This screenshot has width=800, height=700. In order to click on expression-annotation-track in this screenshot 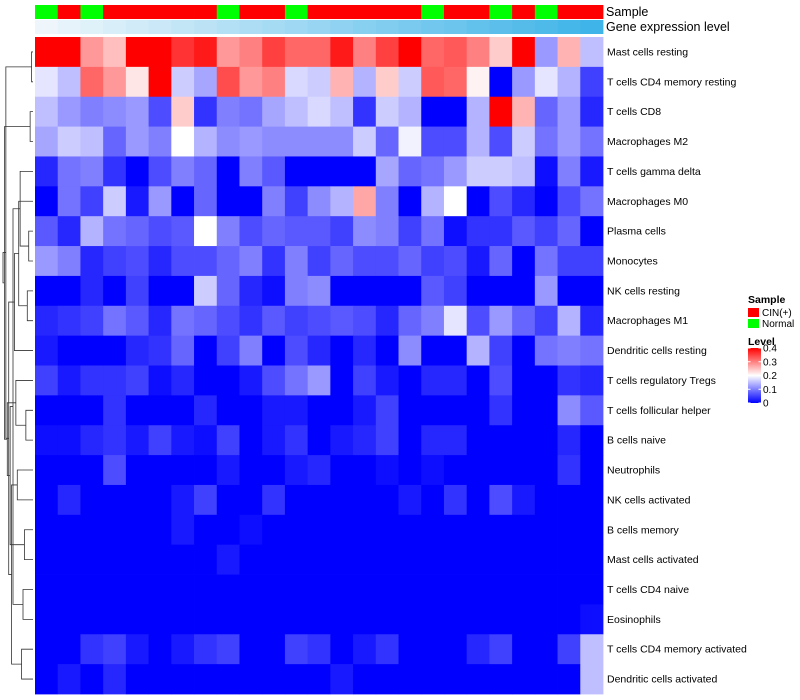, I will do `click(319, 27)`.